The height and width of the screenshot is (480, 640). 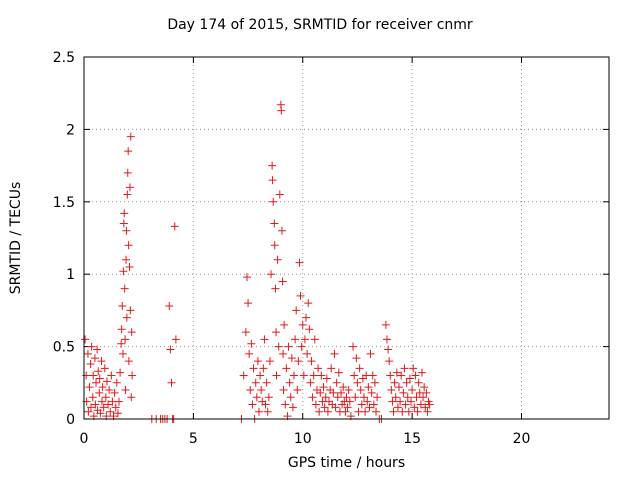 What do you see at coordinates (193, 439) in the screenshot?
I see `x-tick-label: 5` at bounding box center [193, 439].